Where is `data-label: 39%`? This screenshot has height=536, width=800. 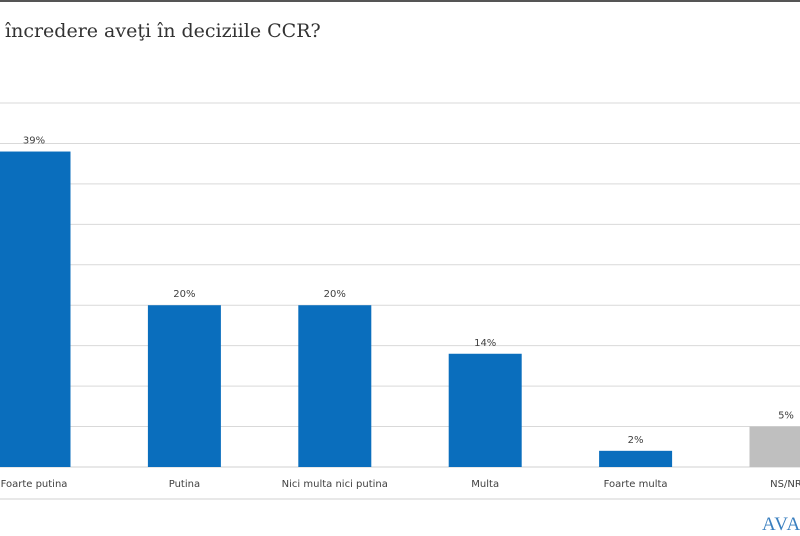 data-label: 39% is located at coordinates (34, 141).